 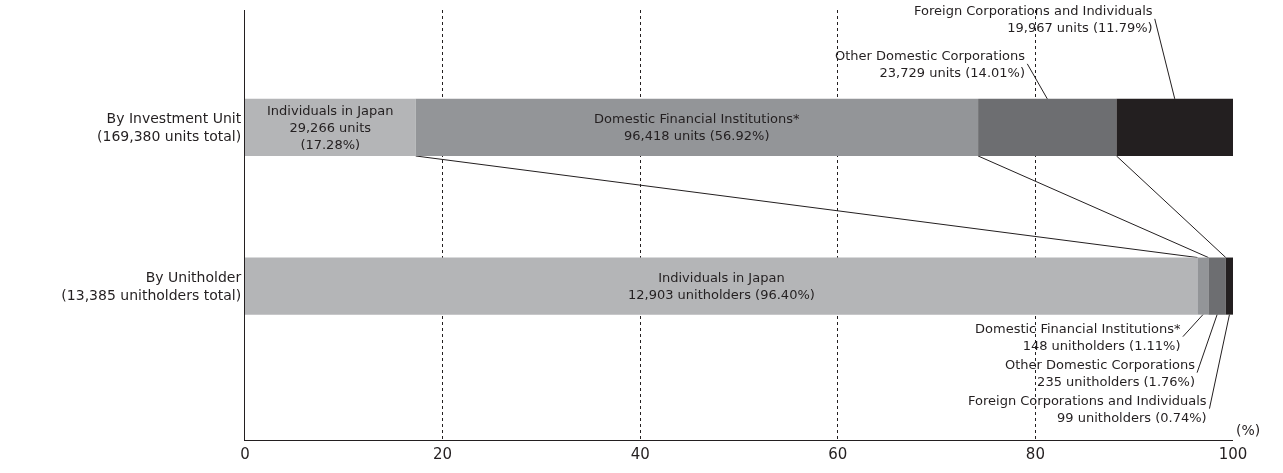 I want to click on x-tick-label: 80, so click(x=1035, y=454).